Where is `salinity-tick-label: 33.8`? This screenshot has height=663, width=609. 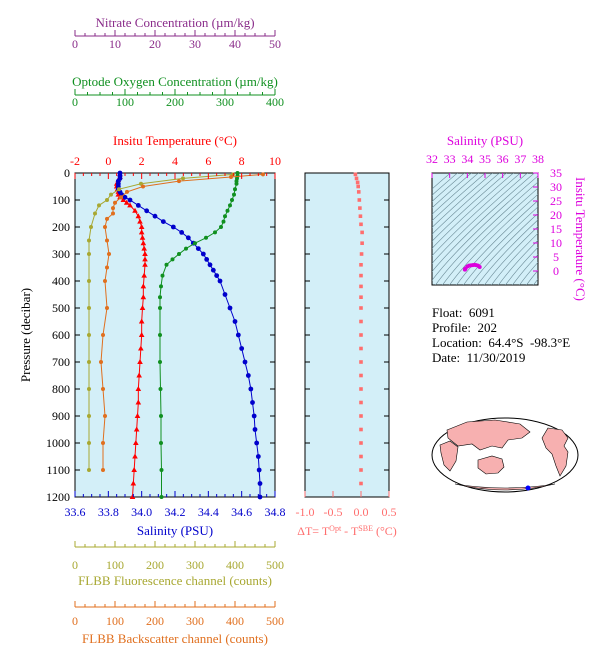
salinity-tick-label: 33.8 is located at coordinates (108, 512).